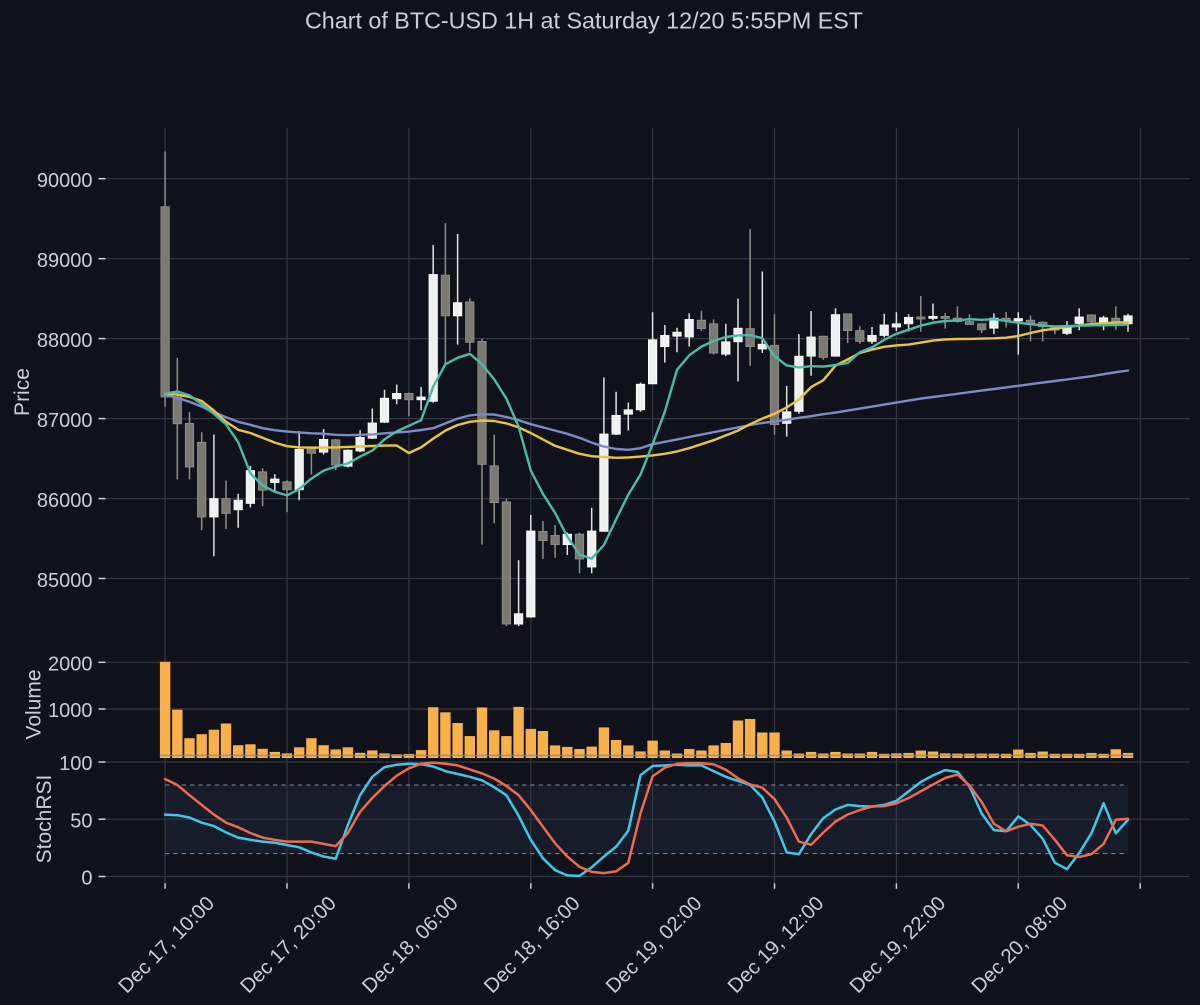  I want to click on svg-text: 1000, so click(70, 711).